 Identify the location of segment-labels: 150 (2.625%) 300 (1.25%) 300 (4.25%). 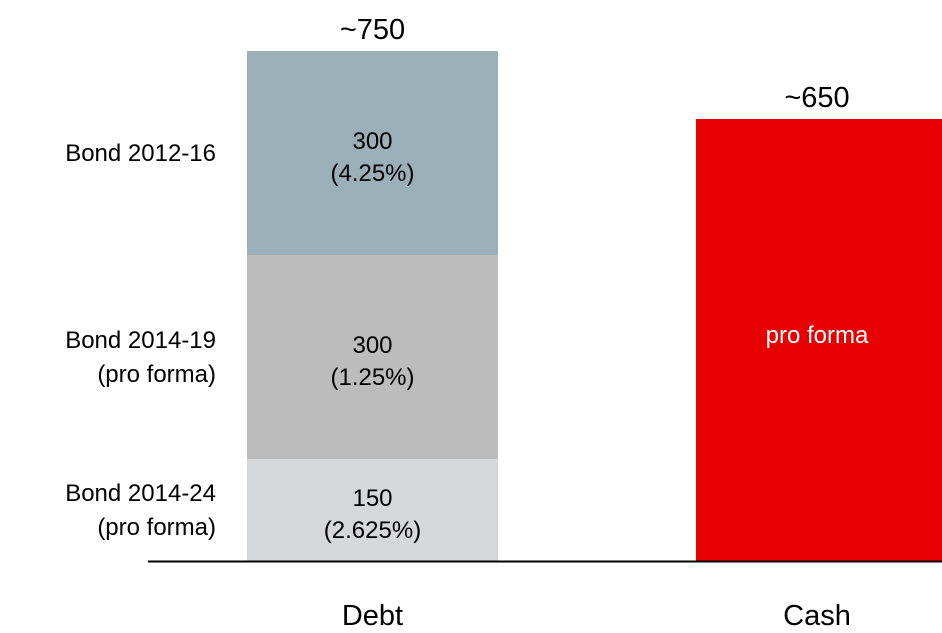
(372, 336).